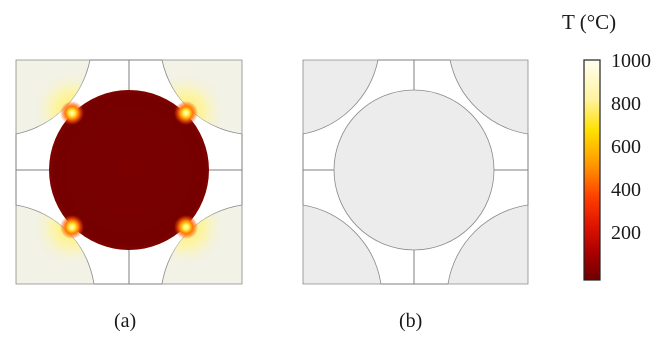  What do you see at coordinates (626, 104) in the screenshot?
I see `colorbar-tick-800: 800` at bounding box center [626, 104].